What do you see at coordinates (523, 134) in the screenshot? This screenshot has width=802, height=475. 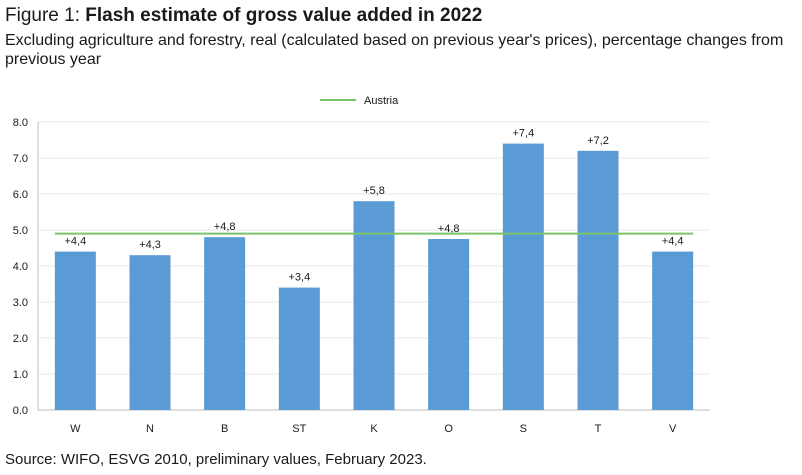 I see `data-label: +7,4` at bounding box center [523, 134].